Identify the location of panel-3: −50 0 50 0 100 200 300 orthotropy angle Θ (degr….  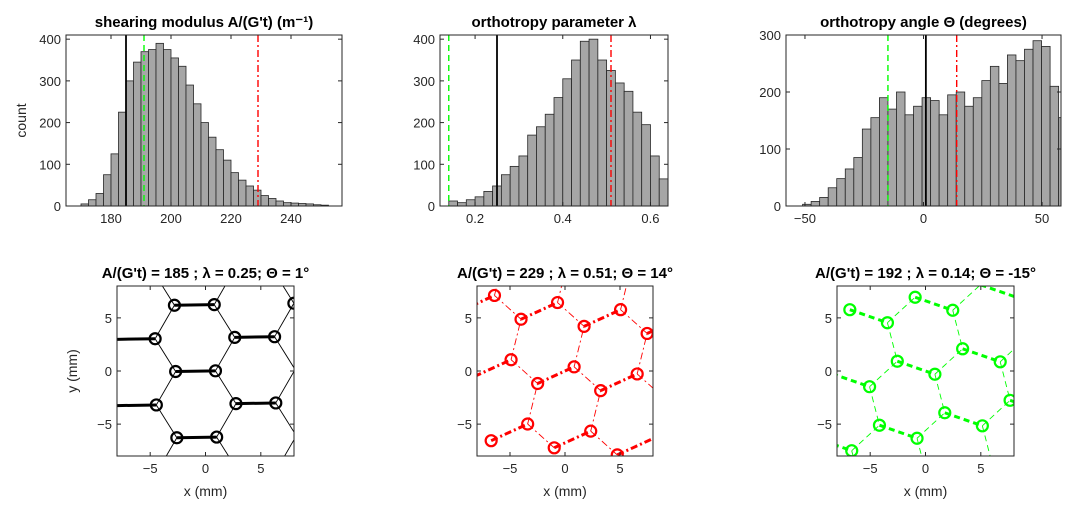
(910, 120).